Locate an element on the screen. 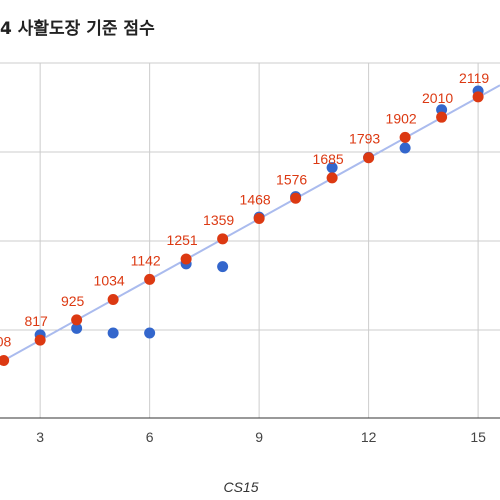 The height and width of the screenshot is (500, 500). data-label: 1359 is located at coordinates (218, 220).